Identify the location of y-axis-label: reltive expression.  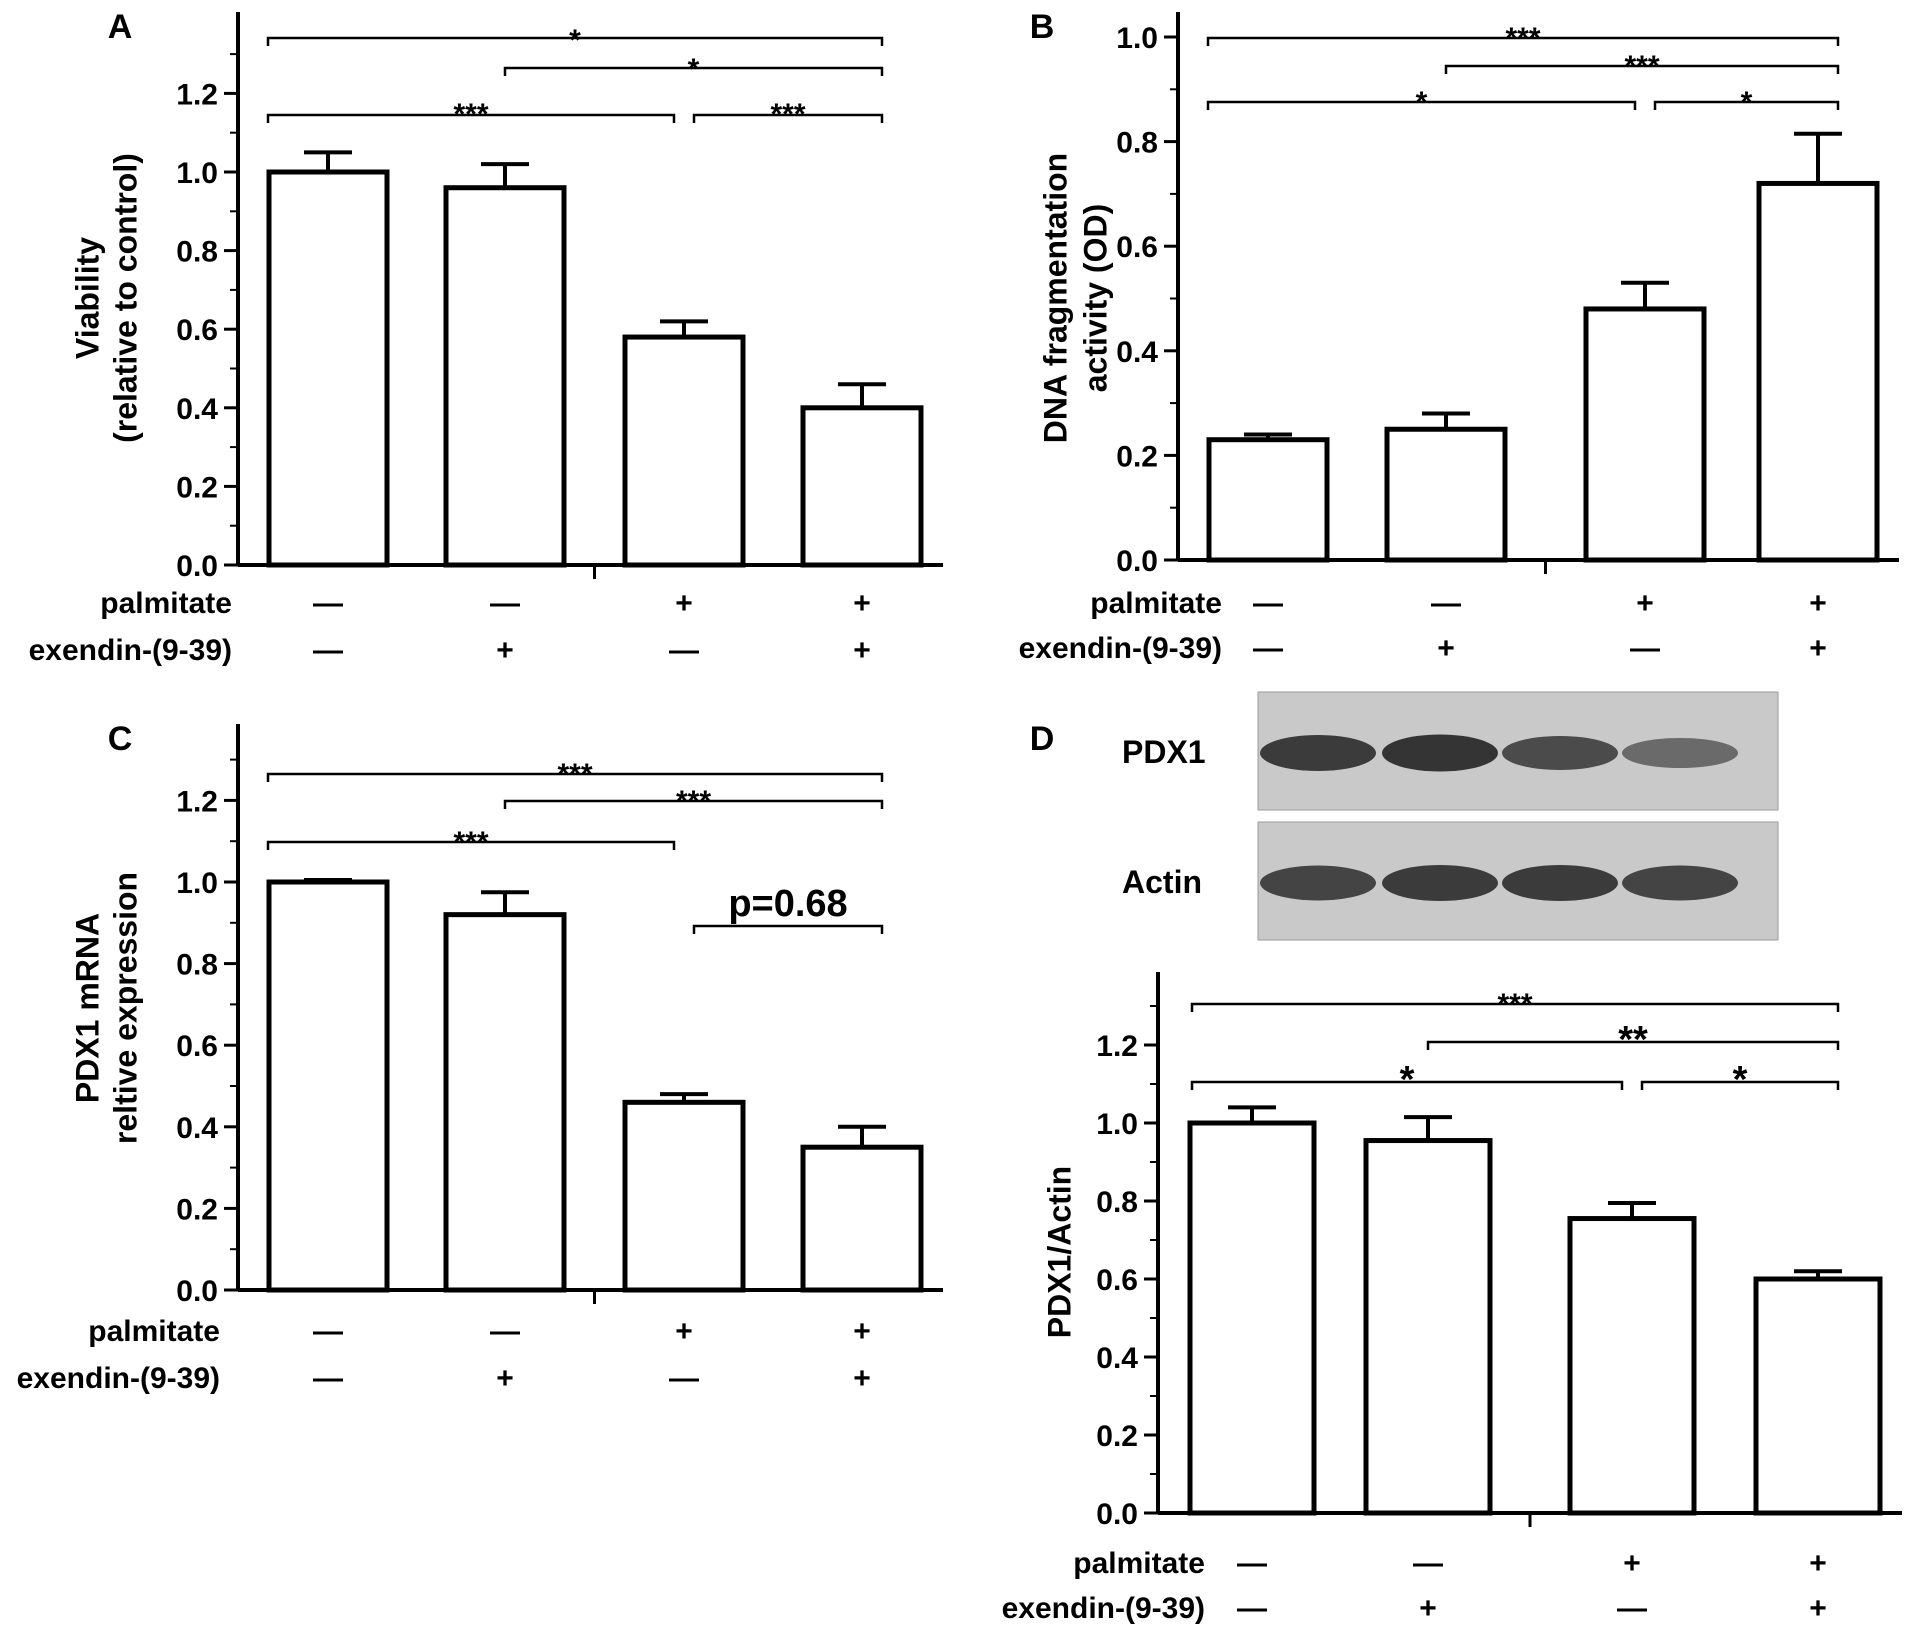
(125, 1008).